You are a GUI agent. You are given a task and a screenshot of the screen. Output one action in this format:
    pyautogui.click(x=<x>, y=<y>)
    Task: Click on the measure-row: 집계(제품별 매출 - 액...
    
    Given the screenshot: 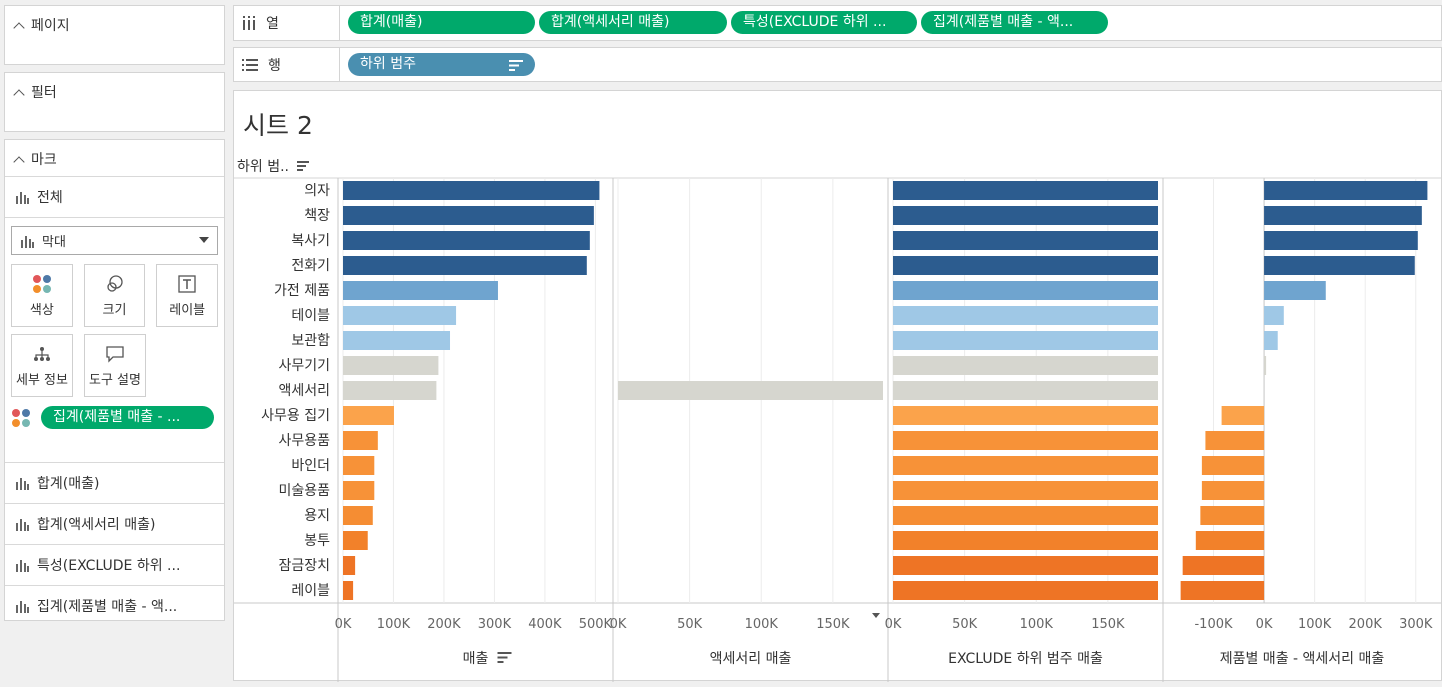 What is the action you would take?
    pyautogui.click(x=114, y=605)
    